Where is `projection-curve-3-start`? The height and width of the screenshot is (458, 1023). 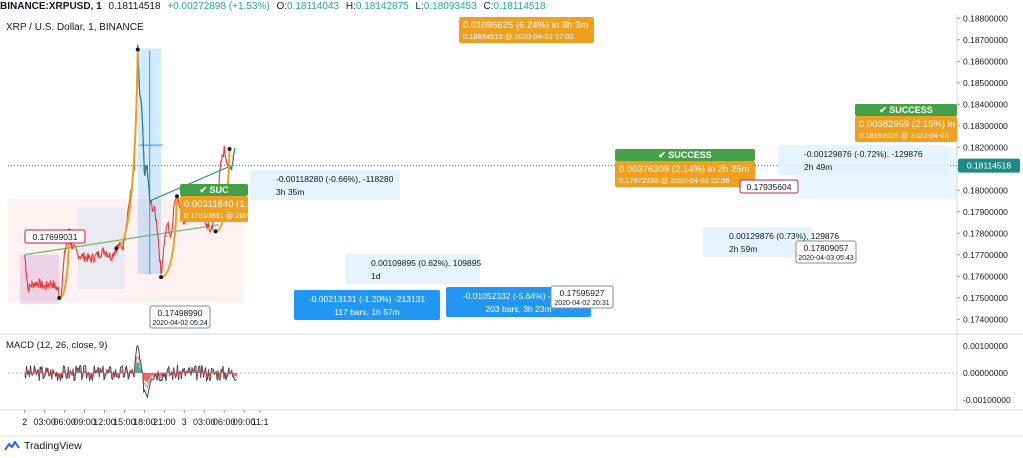
projection-curve-3-start is located at coordinates (161, 277).